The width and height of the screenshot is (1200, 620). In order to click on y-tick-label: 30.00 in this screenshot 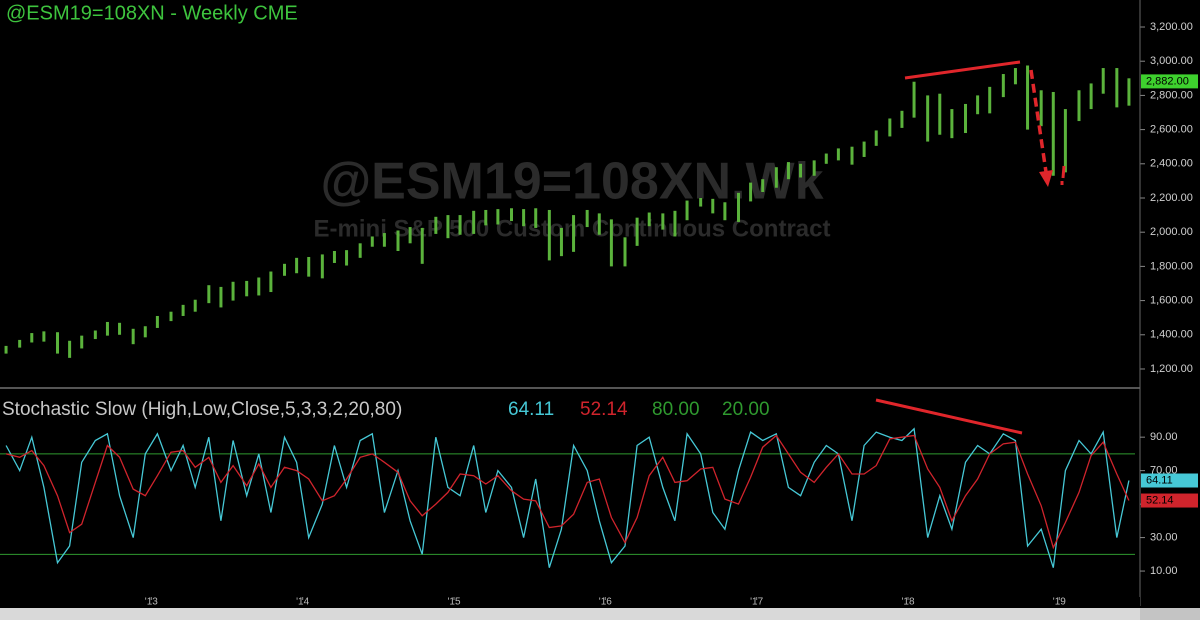, I will do `click(1164, 537)`.